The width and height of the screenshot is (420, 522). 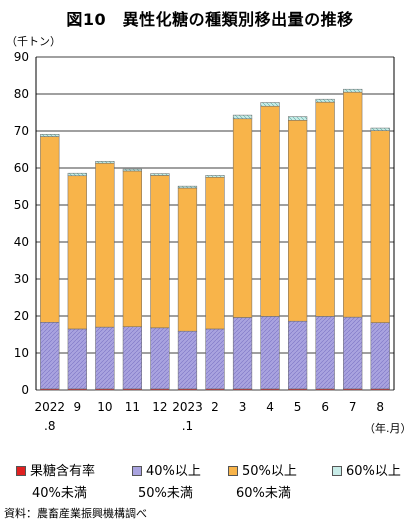 I want to click on y-tick-label-0: 0, so click(x=25, y=390).